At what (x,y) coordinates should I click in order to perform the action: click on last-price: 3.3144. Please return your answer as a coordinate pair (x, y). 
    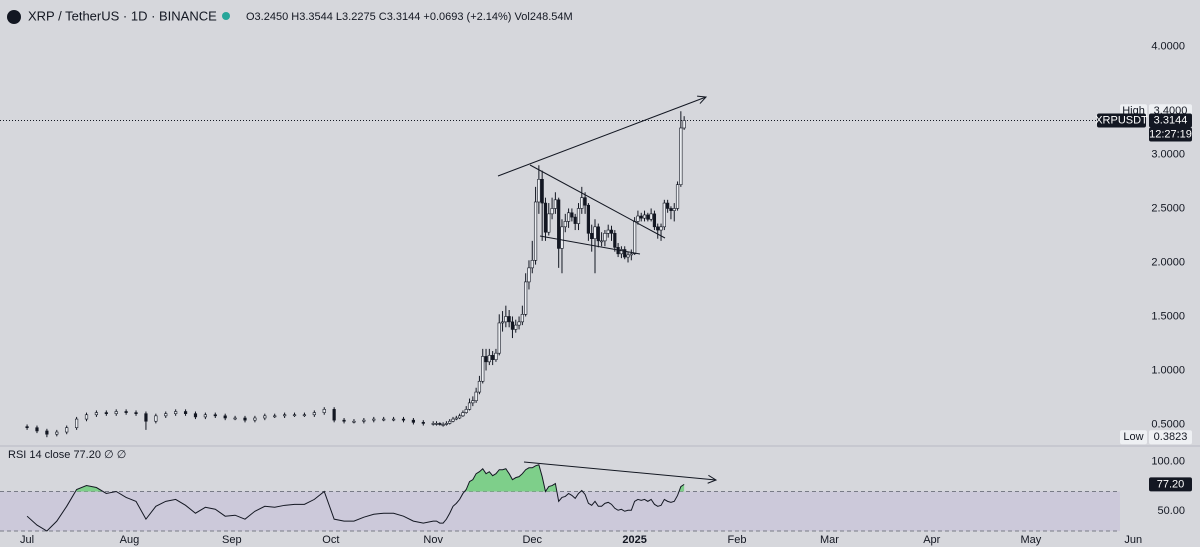
    Looking at the image, I should click on (1171, 120).